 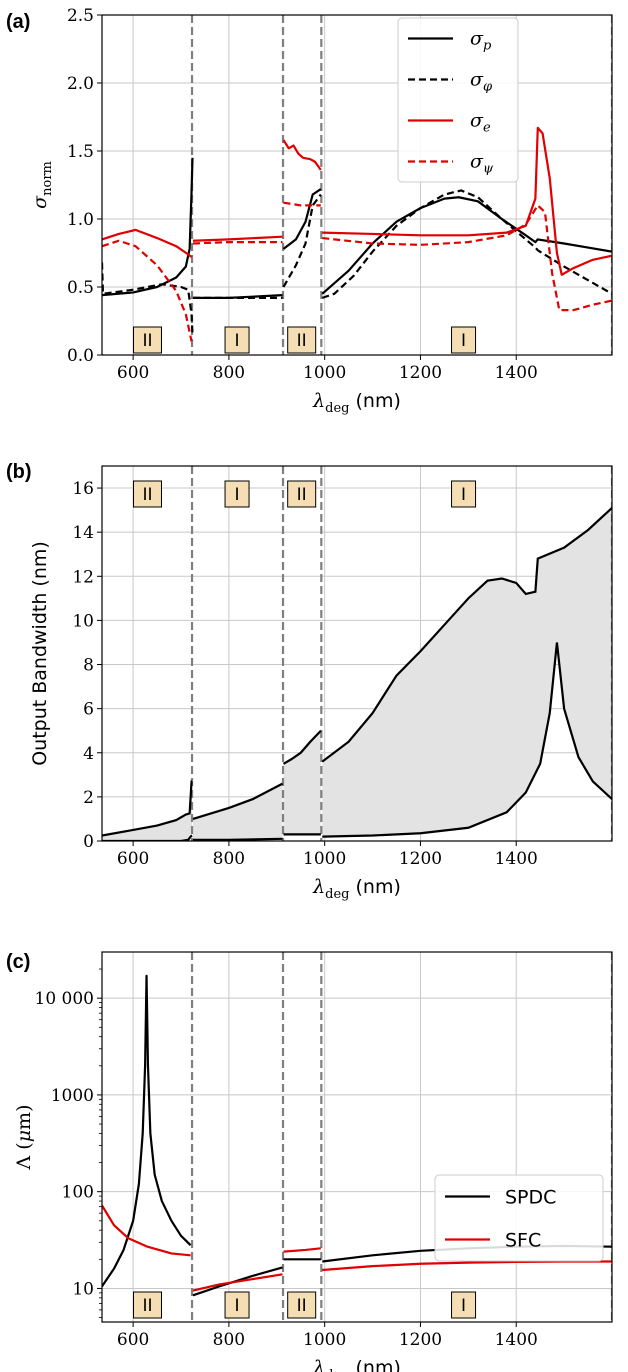 What do you see at coordinates (480, 123) in the screenshot?
I see `legend-label: σe` at bounding box center [480, 123].